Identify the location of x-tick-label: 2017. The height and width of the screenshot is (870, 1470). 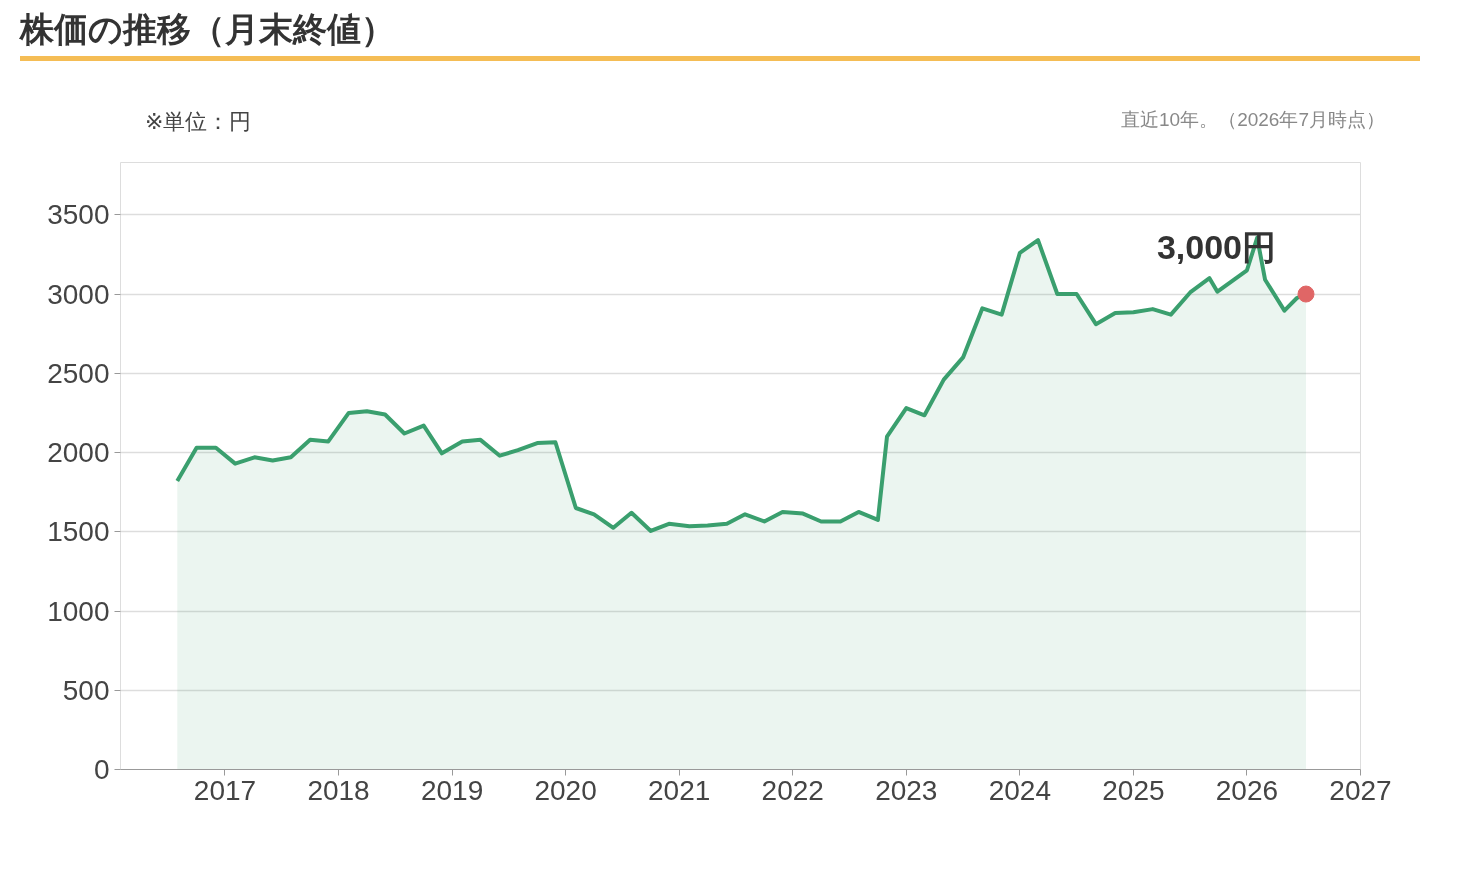
(225, 790).